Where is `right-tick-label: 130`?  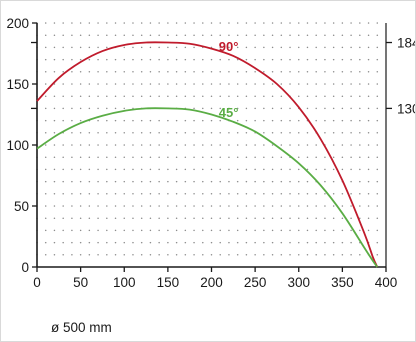 right-tick-label: 130 is located at coordinates (406, 108).